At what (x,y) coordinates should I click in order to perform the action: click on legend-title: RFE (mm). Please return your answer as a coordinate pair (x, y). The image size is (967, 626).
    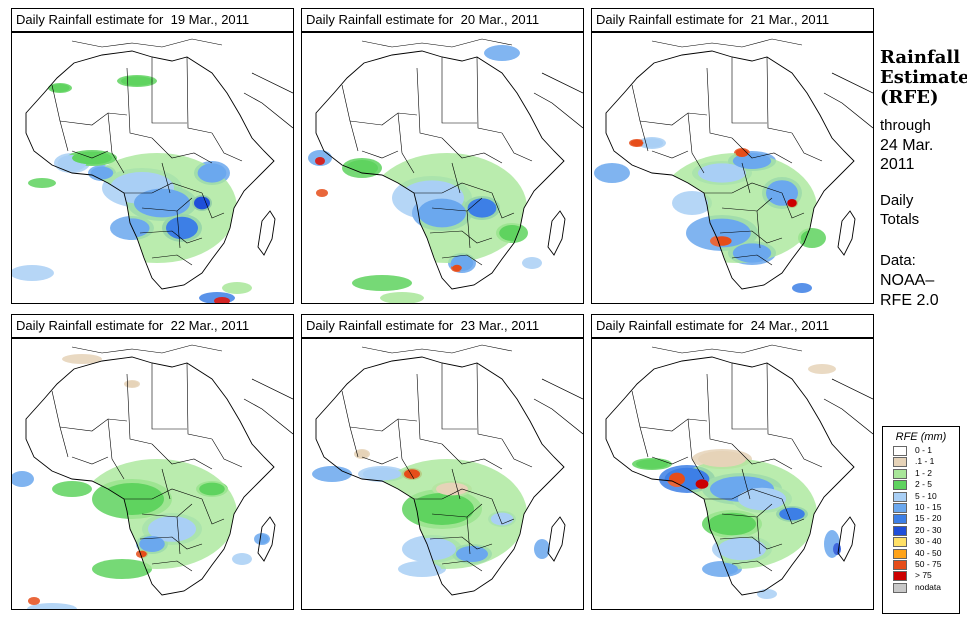
    Looking at the image, I should click on (921, 437).